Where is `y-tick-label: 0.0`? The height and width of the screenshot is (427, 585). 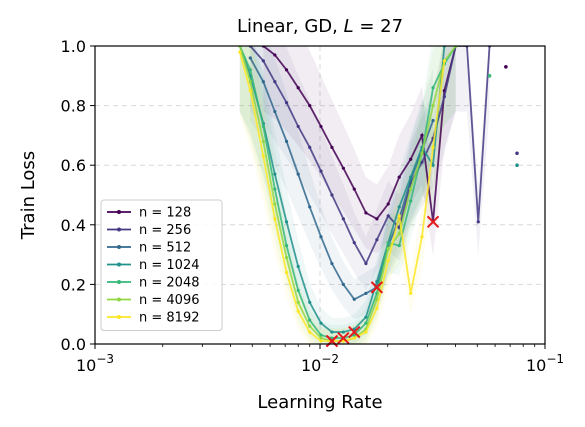
y-tick-label: 0.0 is located at coordinates (73, 344).